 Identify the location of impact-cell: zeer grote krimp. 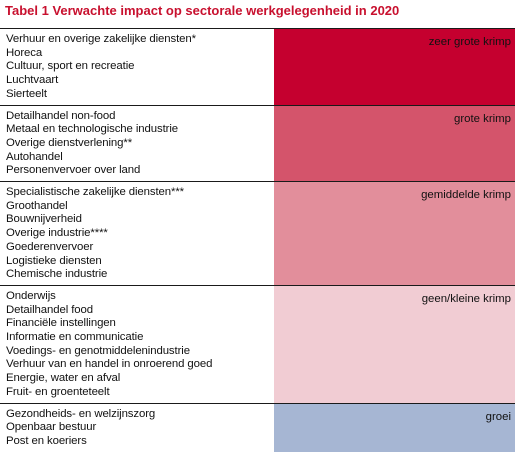
(394, 67).